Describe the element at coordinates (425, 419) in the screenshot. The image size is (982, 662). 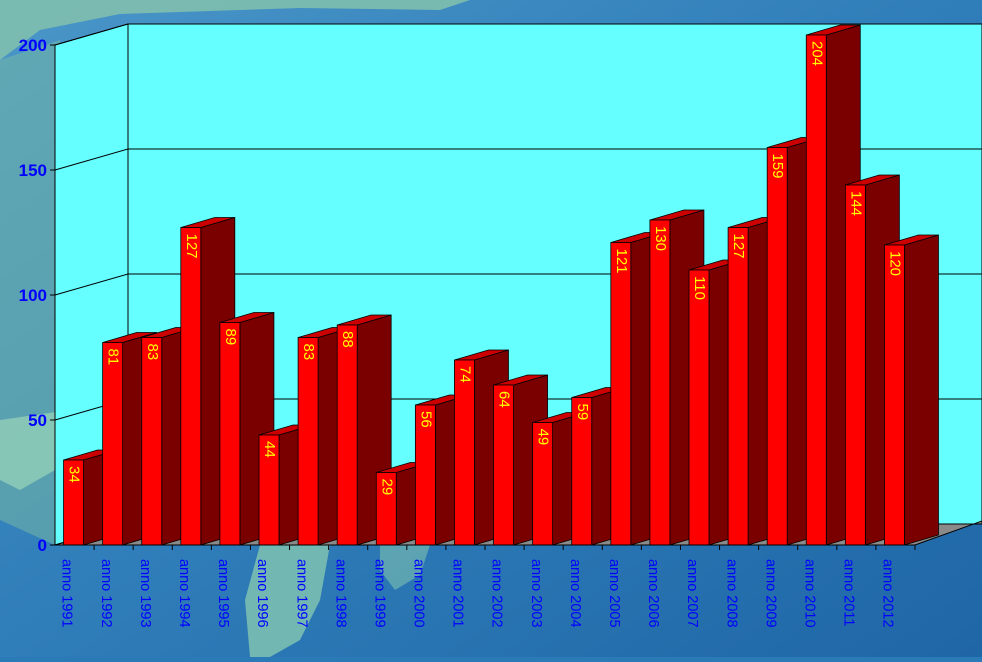
I see `bar-value-label: 56` at that location.